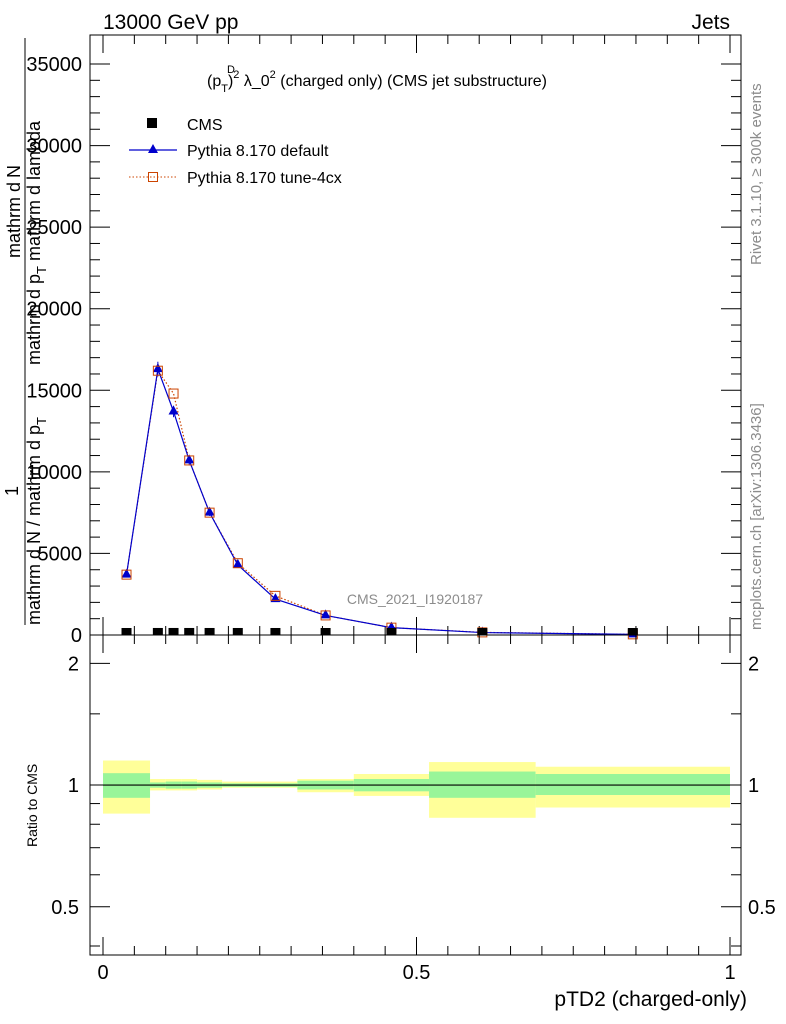 Image resolution: width=786 pixels, height=1024 pixels. What do you see at coordinates (231, 70) in the screenshot?
I see `plot-title-sup-d: D` at bounding box center [231, 70].